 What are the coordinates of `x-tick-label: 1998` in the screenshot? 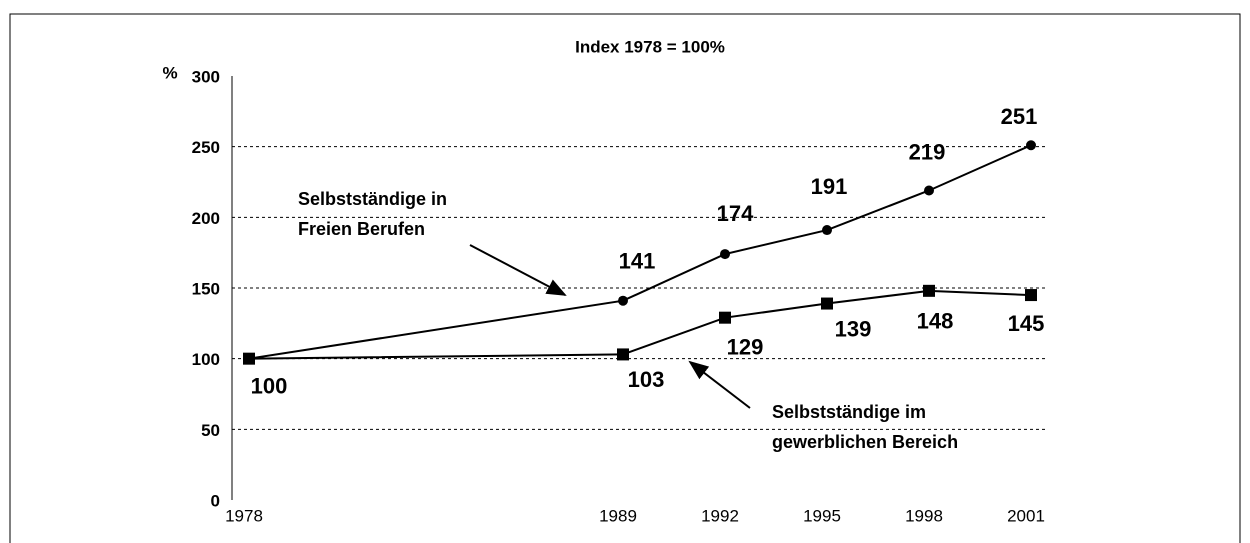 It's located at (924, 515).